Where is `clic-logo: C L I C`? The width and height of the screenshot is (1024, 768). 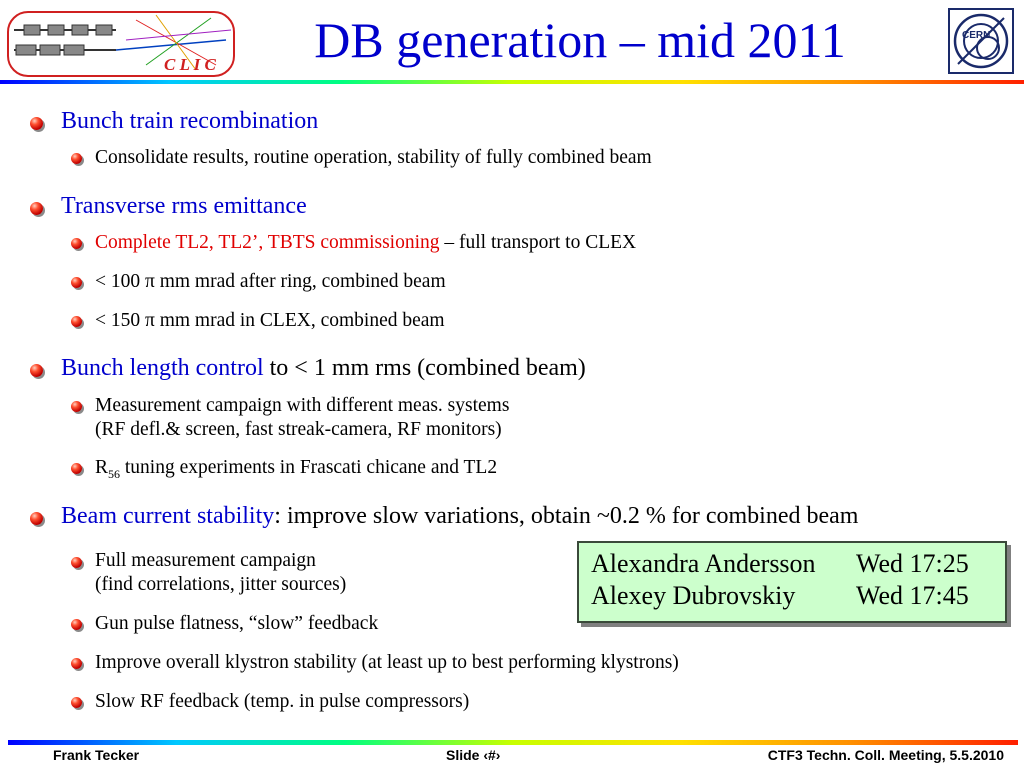 clic-logo: C L I C is located at coordinates (121, 44).